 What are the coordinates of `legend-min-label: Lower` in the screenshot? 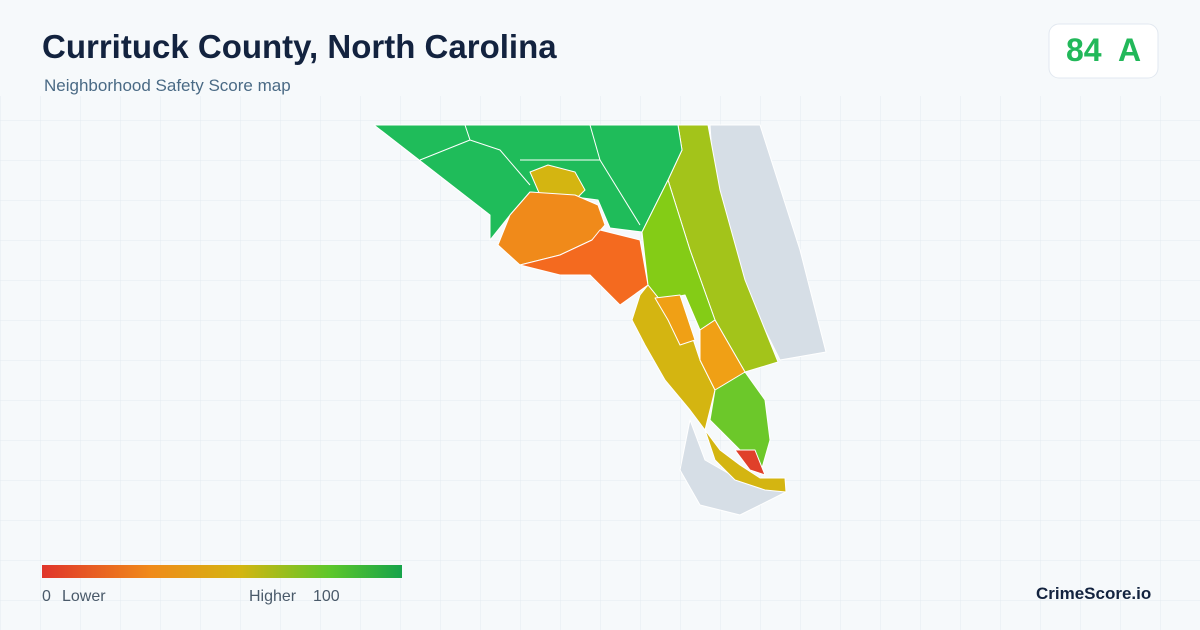 It's located at (84, 596).